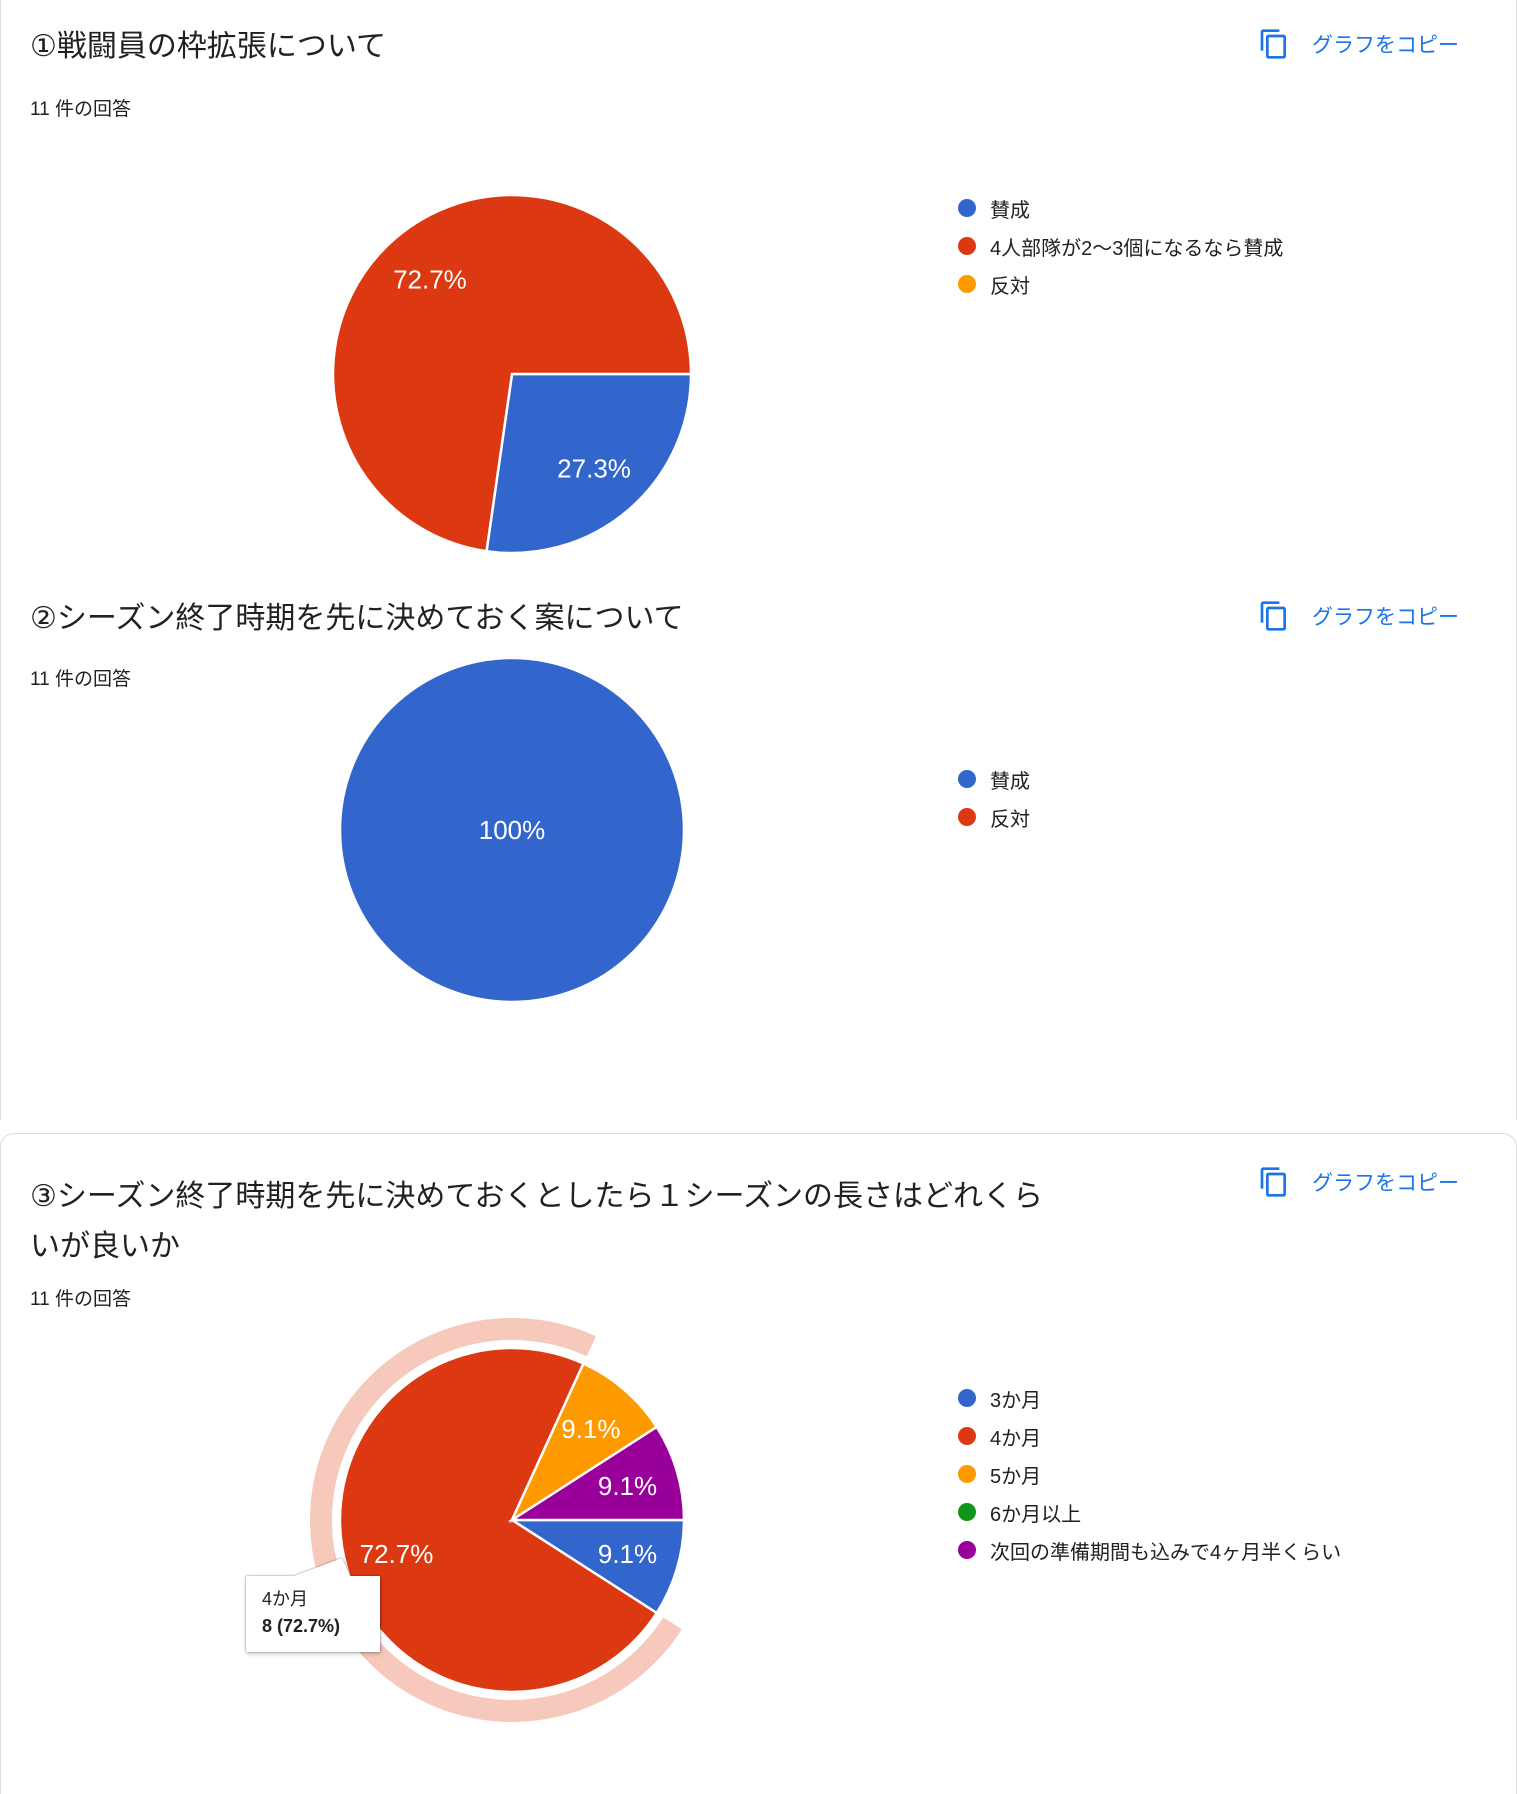 This screenshot has height=1794, width=1517. What do you see at coordinates (285, 1599) in the screenshot?
I see `tooltip-category: 4か月` at bounding box center [285, 1599].